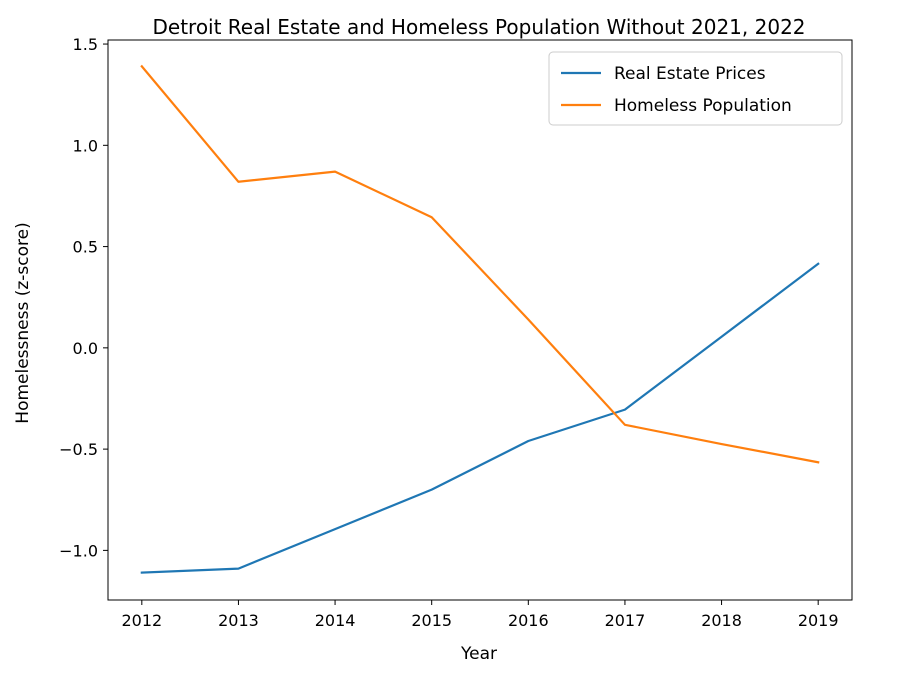 This screenshot has width=901, height=675. I want to click on x-tick-label: 2013, so click(238, 620).